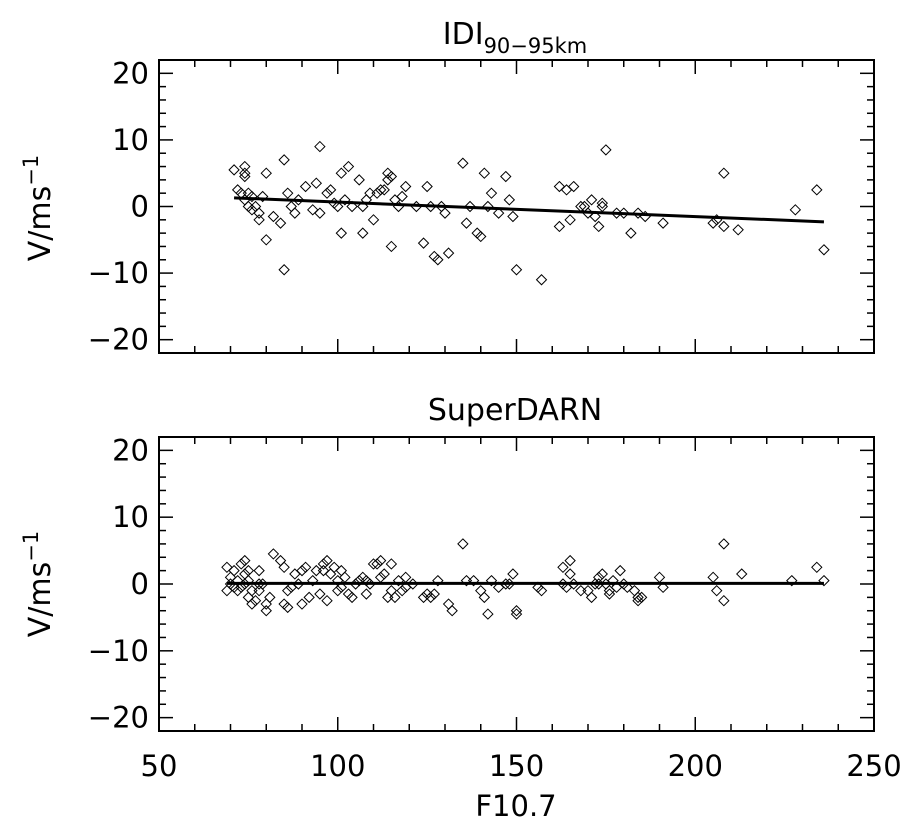 The height and width of the screenshot is (827, 909). I want to click on panel-superdarn-ytick-label: 10, so click(130, 517).